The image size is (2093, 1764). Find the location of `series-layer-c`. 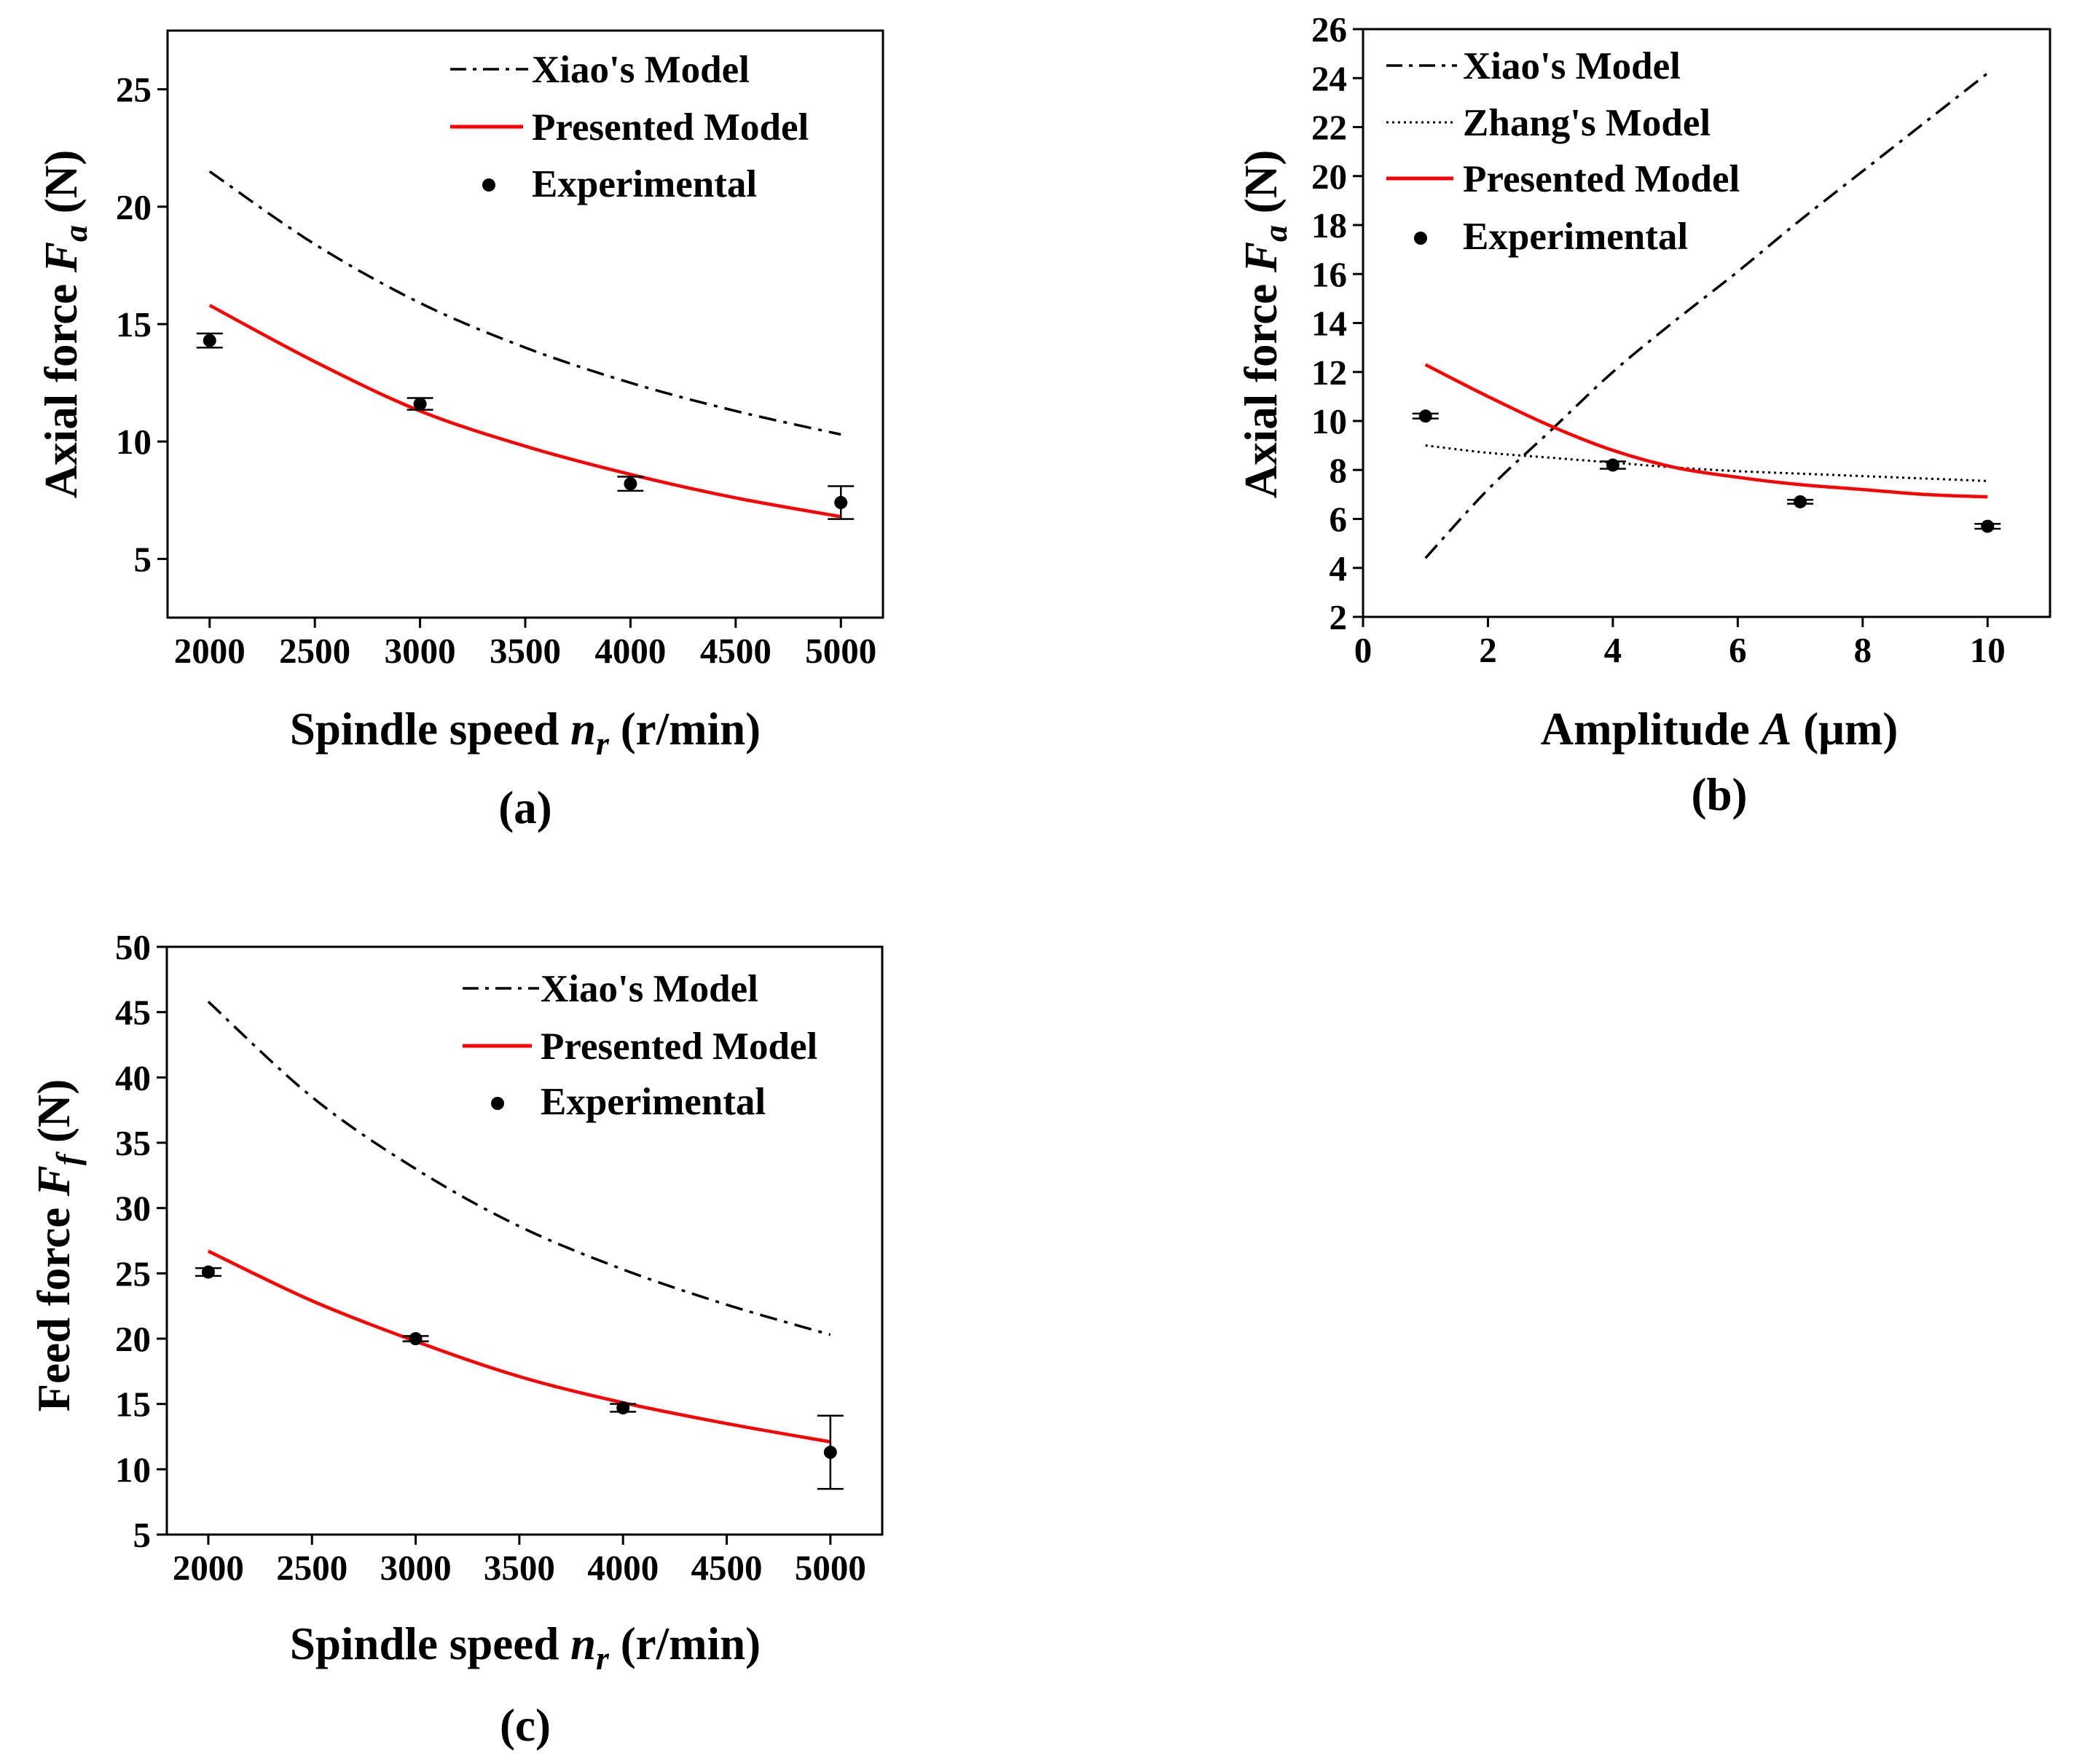

series-layer-c is located at coordinates (519, 1245).